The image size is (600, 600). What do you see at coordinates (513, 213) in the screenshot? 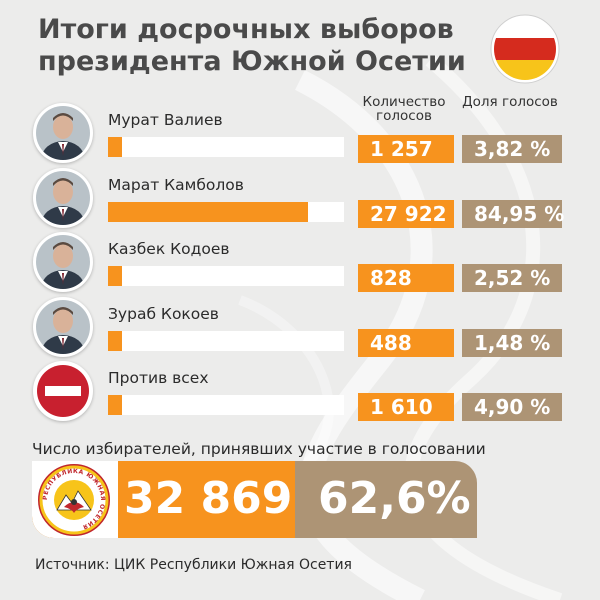
I see `share-value: 84,95 %` at bounding box center [513, 213].